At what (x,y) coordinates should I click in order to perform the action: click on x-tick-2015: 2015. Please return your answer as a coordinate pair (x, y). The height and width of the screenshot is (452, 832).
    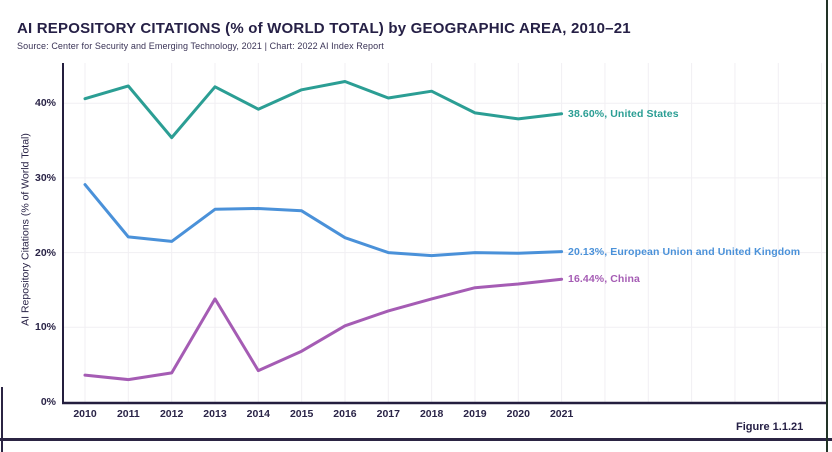
    Looking at the image, I should click on (301, 414).